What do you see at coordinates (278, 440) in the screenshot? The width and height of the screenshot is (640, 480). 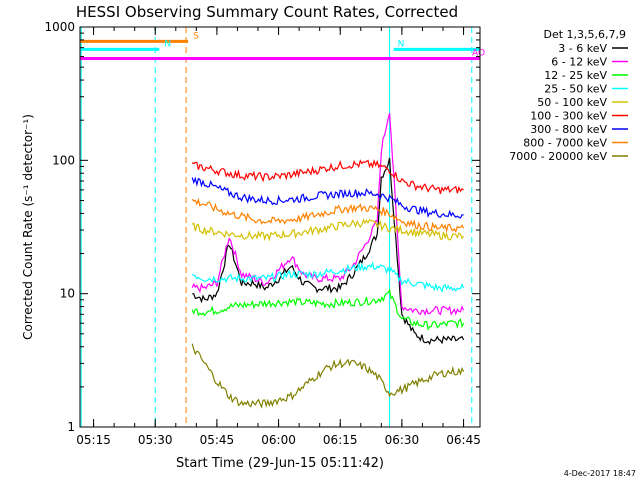 I see `x-tick-label: 06:00` at bounding box center [278, 440].